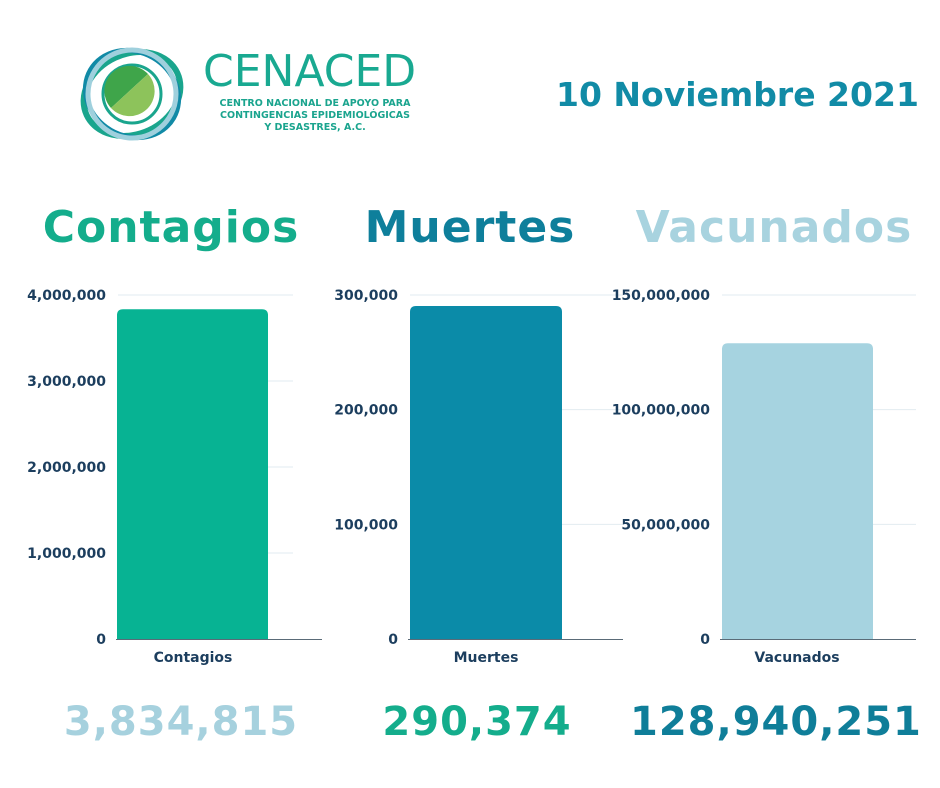  Describe the element at coordinates (470, 227) in the screenshot. I see `heading-muertes: Muertes` at that location.